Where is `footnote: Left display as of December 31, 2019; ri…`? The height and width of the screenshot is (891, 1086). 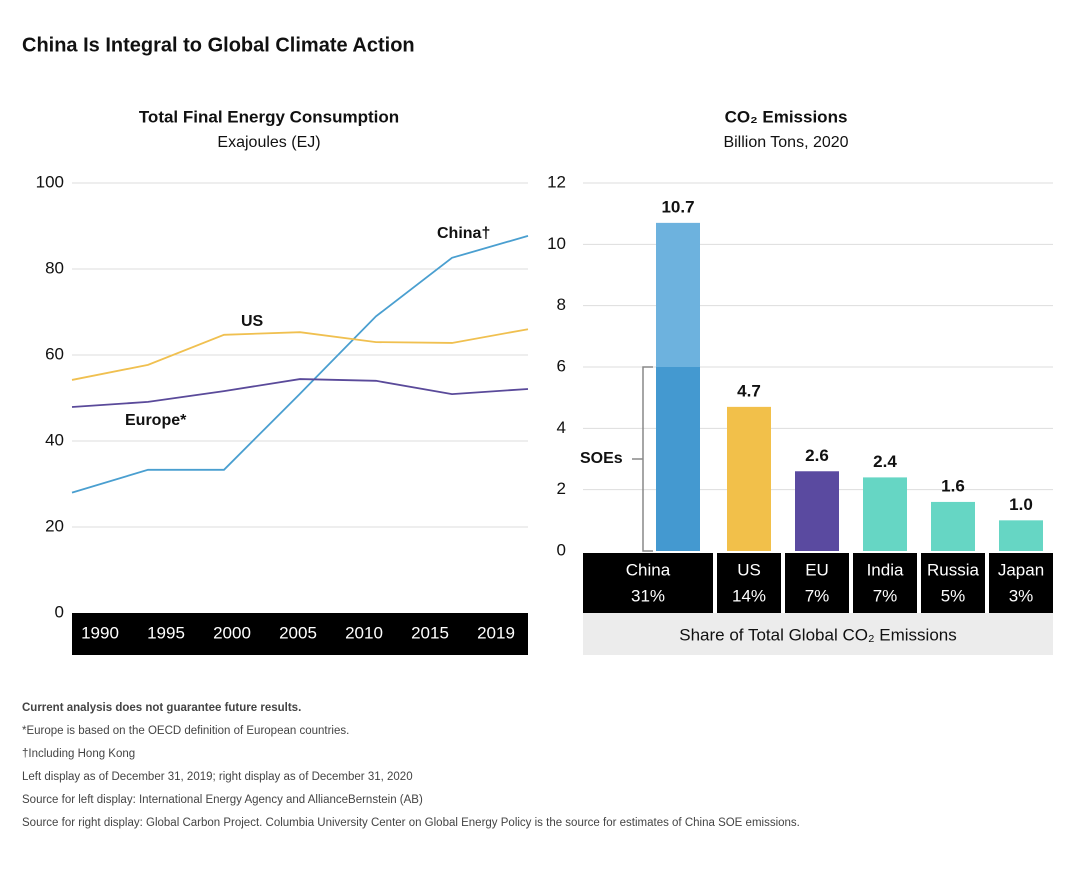
footnote: Left display as of December 31, 2019; ri… is located at coordinates (217, 777).